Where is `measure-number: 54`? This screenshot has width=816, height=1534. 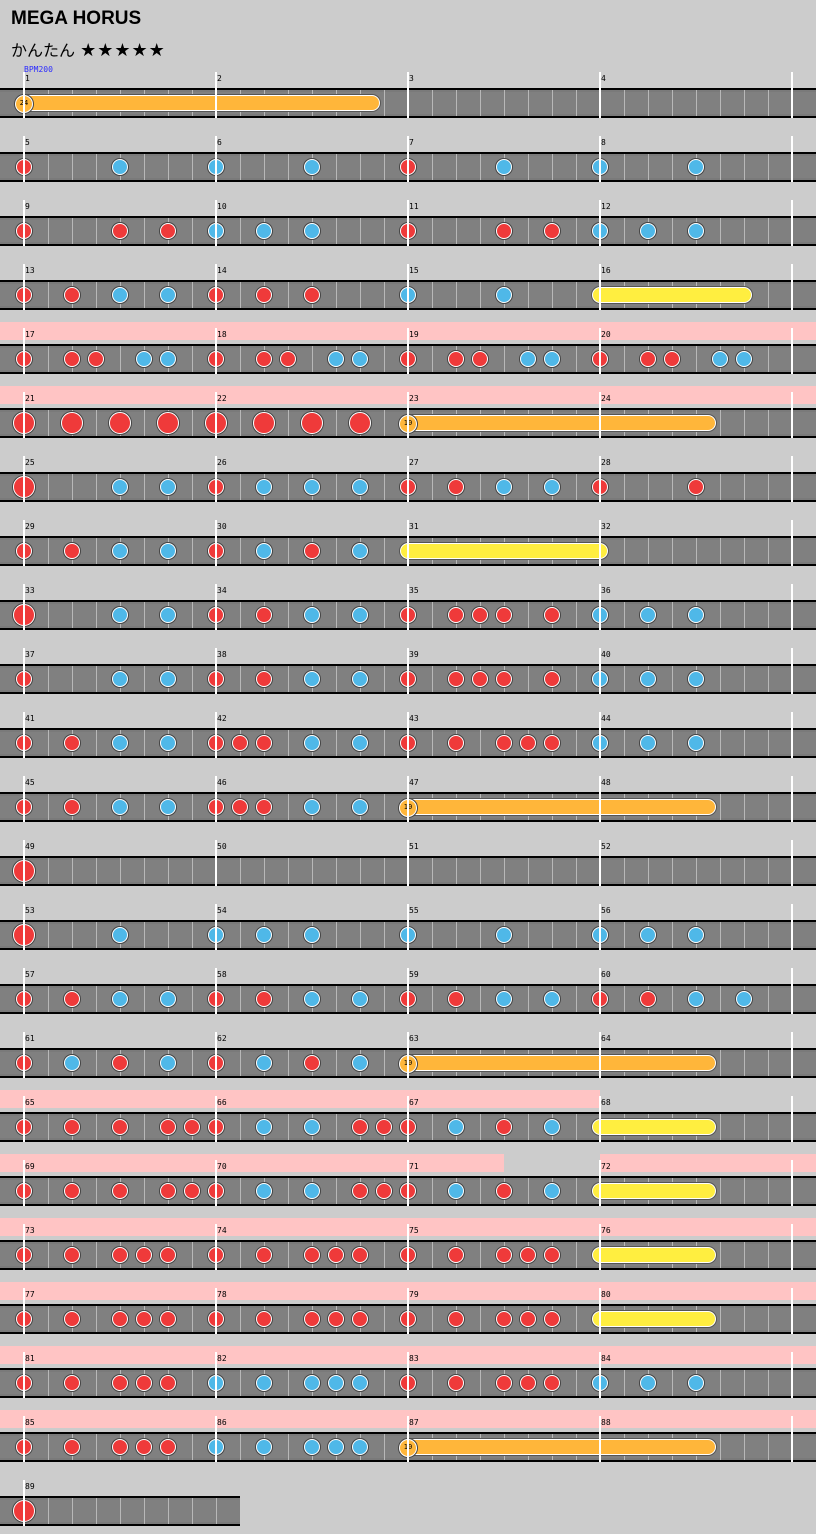
measure-number: 54 is located at coordinates (222, 910).